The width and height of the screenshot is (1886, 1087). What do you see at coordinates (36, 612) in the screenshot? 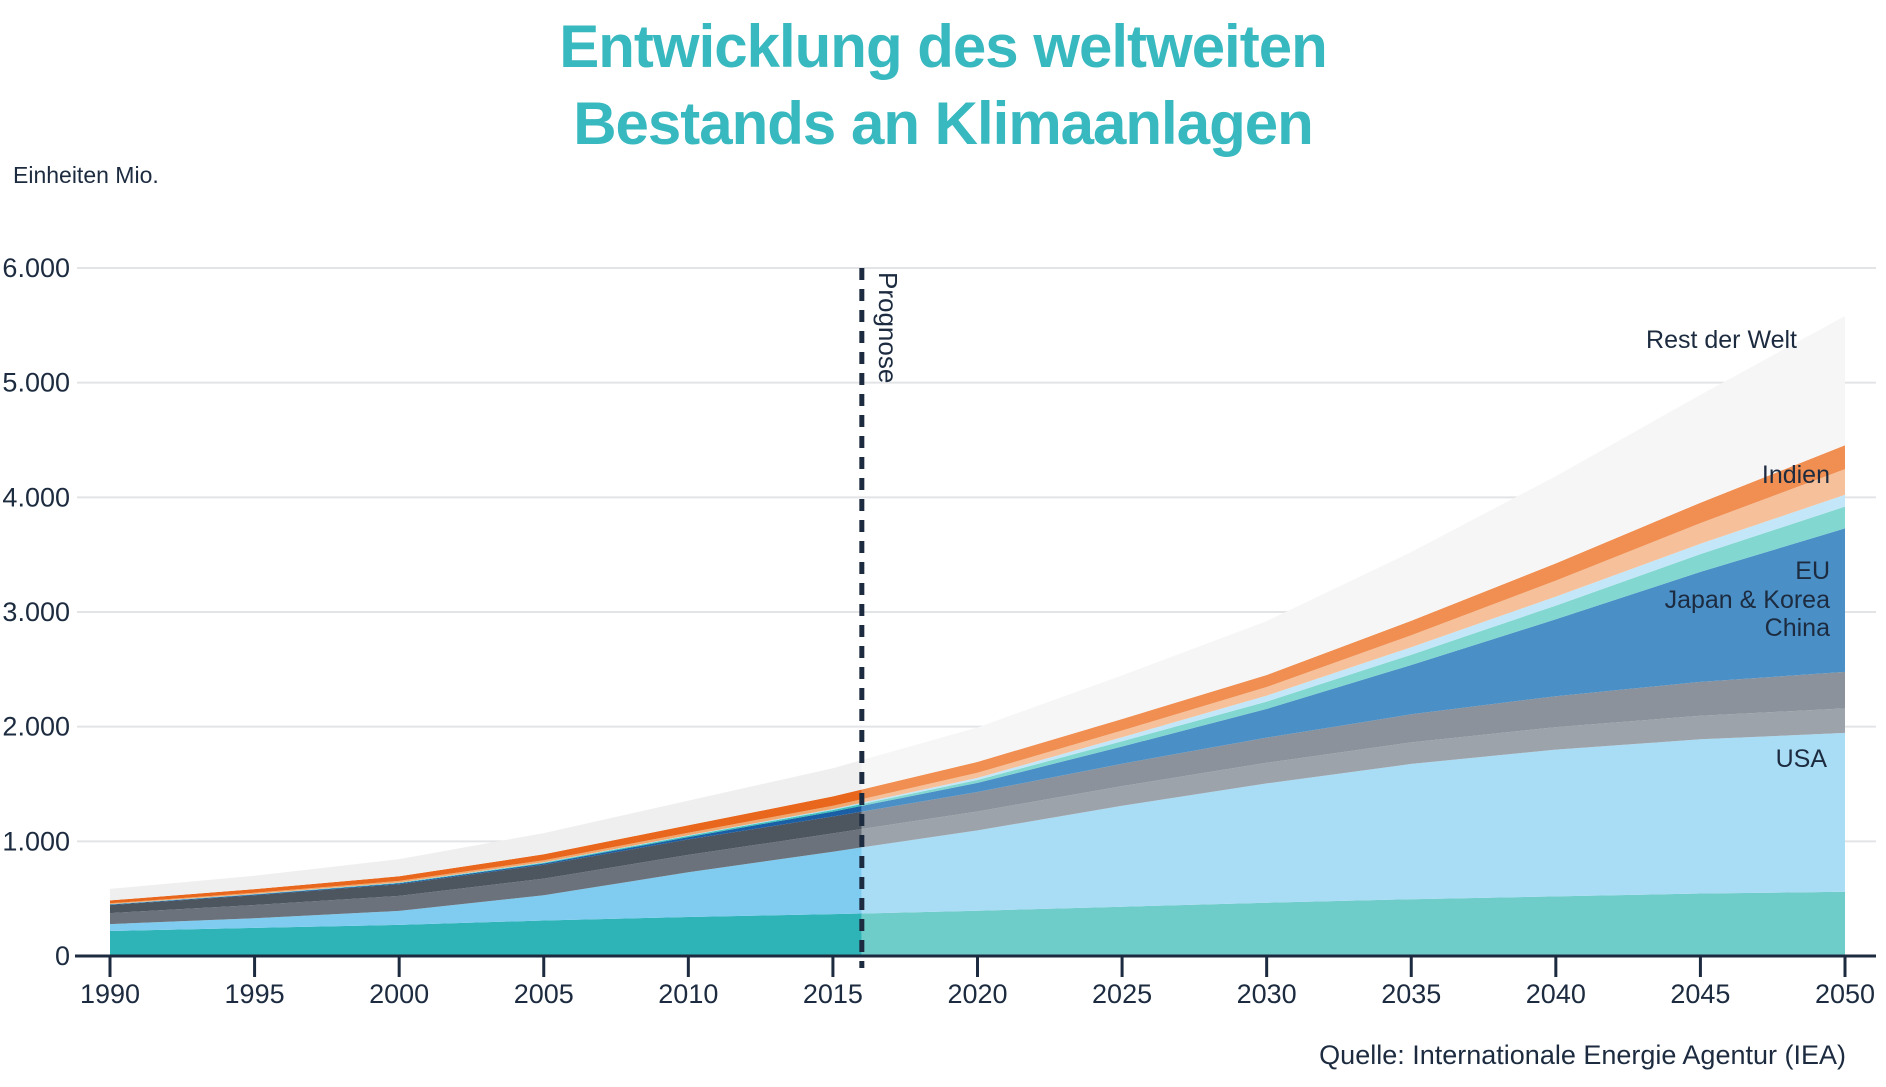
I see `y-tick-label-3000: 3.000` at bounding box center [36, 612].